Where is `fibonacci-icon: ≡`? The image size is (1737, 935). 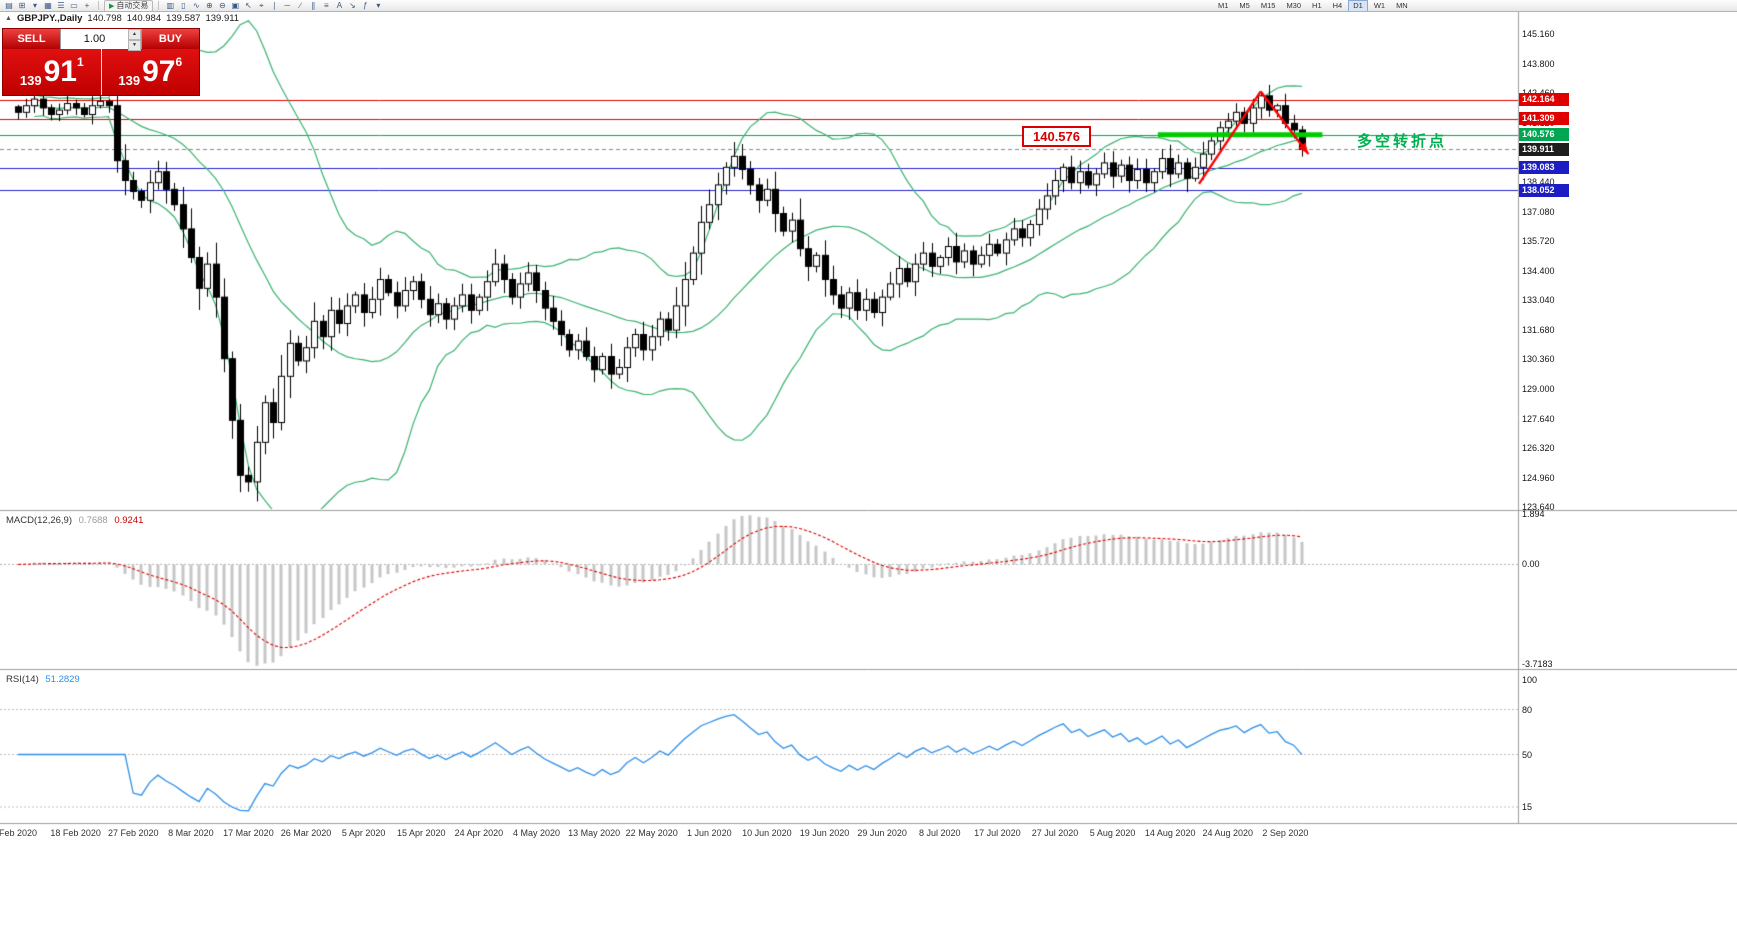 fibonacci-icon: ≡ is located at coordinates (326, 5).